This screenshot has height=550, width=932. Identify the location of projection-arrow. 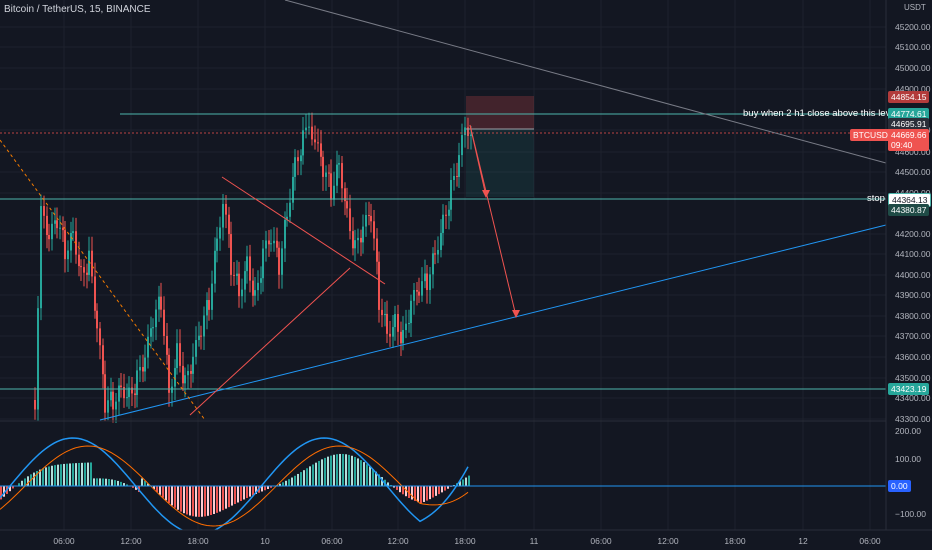
(493, 220).